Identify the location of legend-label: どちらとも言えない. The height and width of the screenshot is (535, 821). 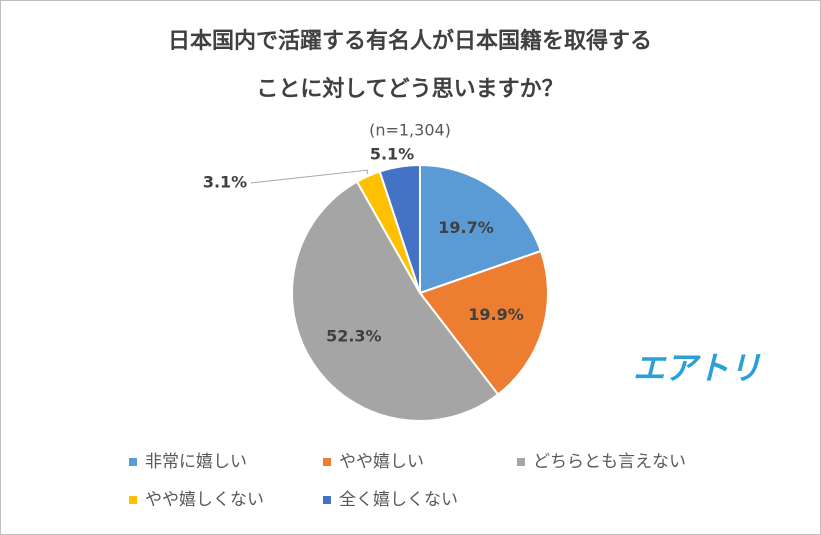
(609, 462).